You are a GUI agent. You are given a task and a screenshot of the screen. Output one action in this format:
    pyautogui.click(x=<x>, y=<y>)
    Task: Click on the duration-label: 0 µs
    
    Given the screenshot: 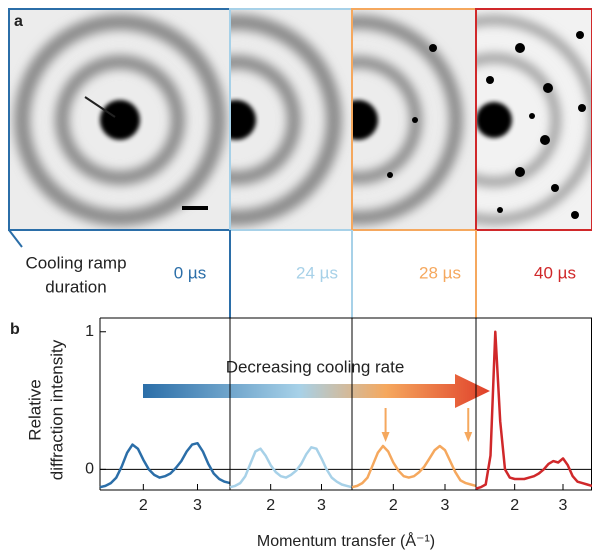 What is the action you would take?
    pyautogui.click(x=190, y=272)
    